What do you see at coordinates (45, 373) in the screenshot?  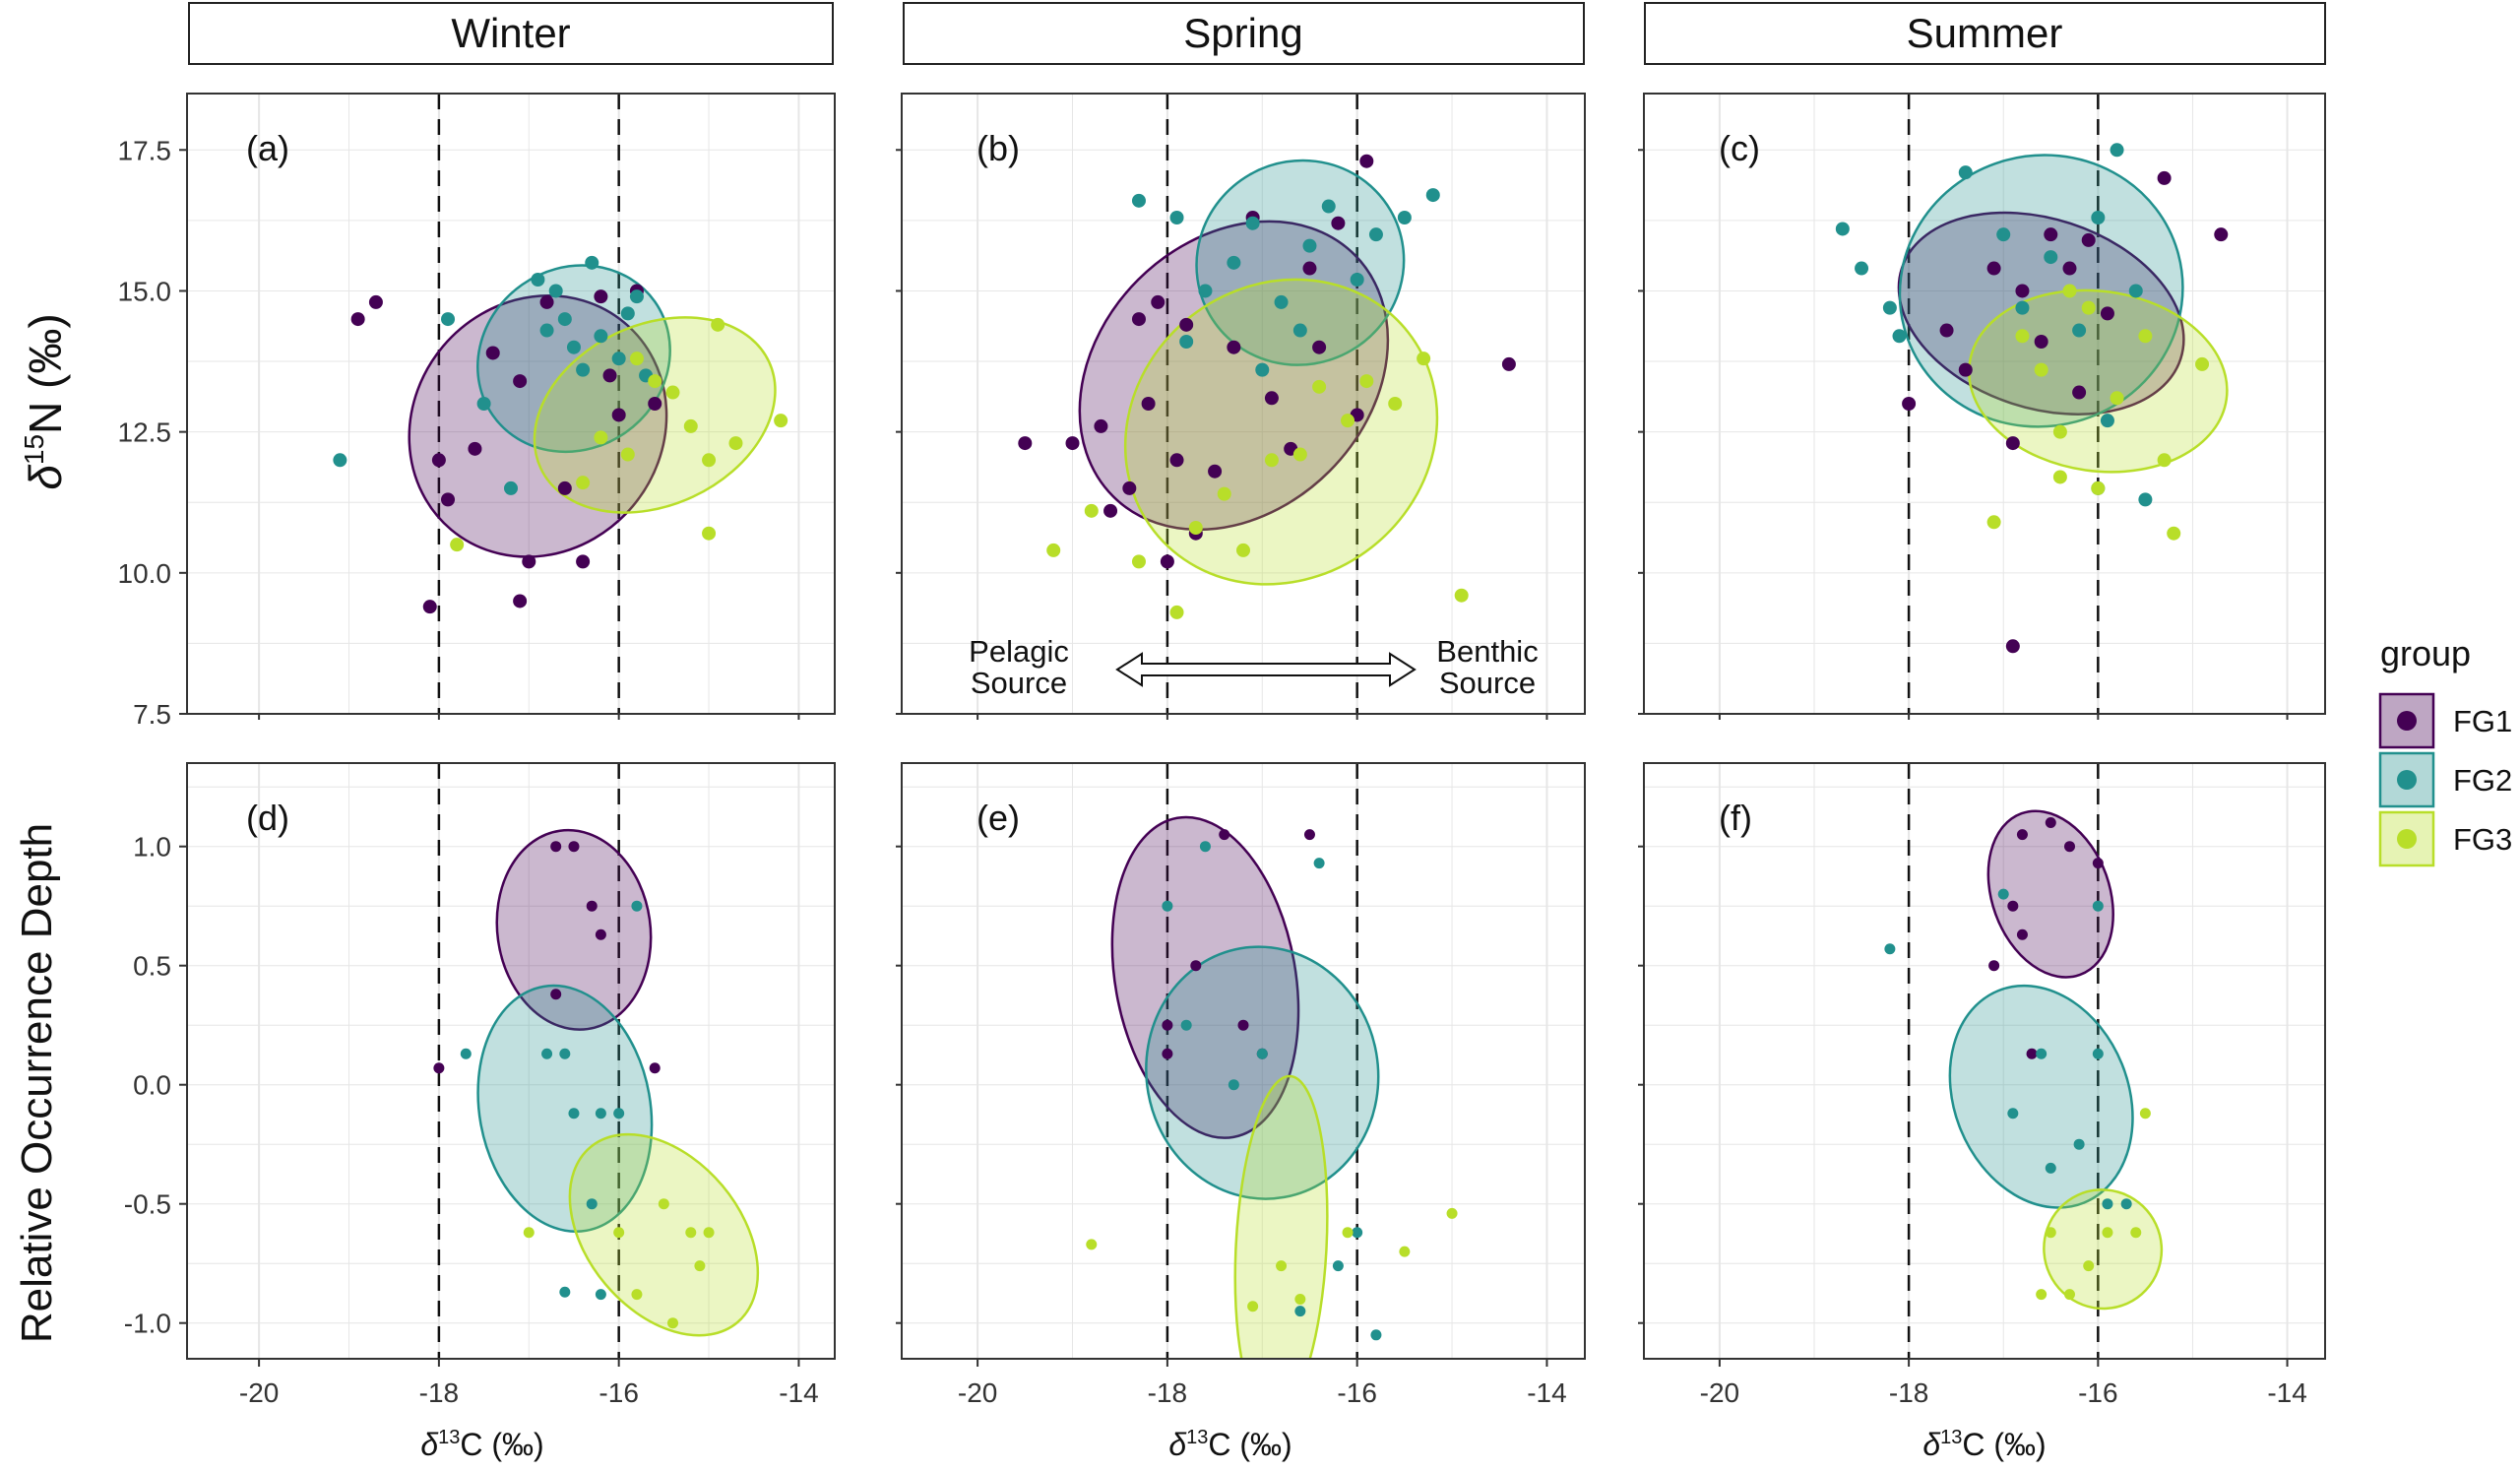 I see `y-top-suffix: N (‰)` at bounding box center [45, 373].